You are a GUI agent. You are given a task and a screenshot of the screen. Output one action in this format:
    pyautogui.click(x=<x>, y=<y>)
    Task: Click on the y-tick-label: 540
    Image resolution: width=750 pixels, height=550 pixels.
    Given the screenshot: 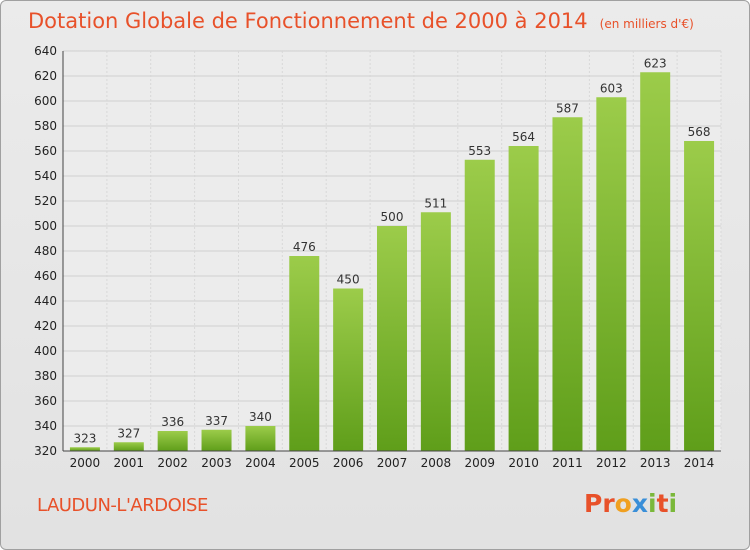 What is the action you would take?
    pyautogui.click(x=45, y=176)
    